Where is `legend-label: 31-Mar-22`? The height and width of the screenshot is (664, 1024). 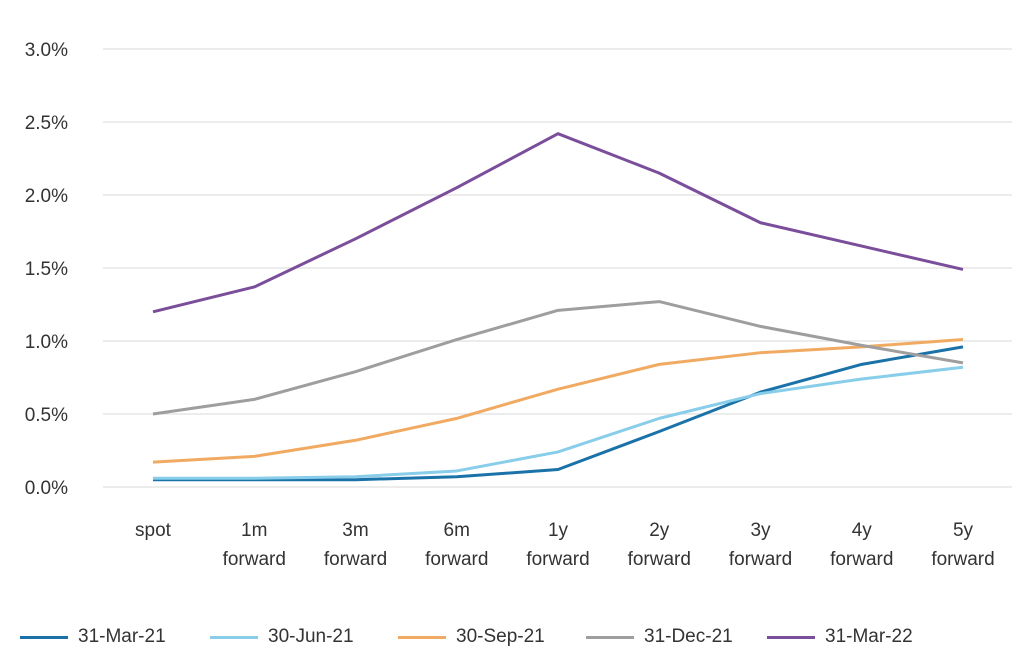 legend-label: 31-Mar-22 is located at coordinates (869, 636).